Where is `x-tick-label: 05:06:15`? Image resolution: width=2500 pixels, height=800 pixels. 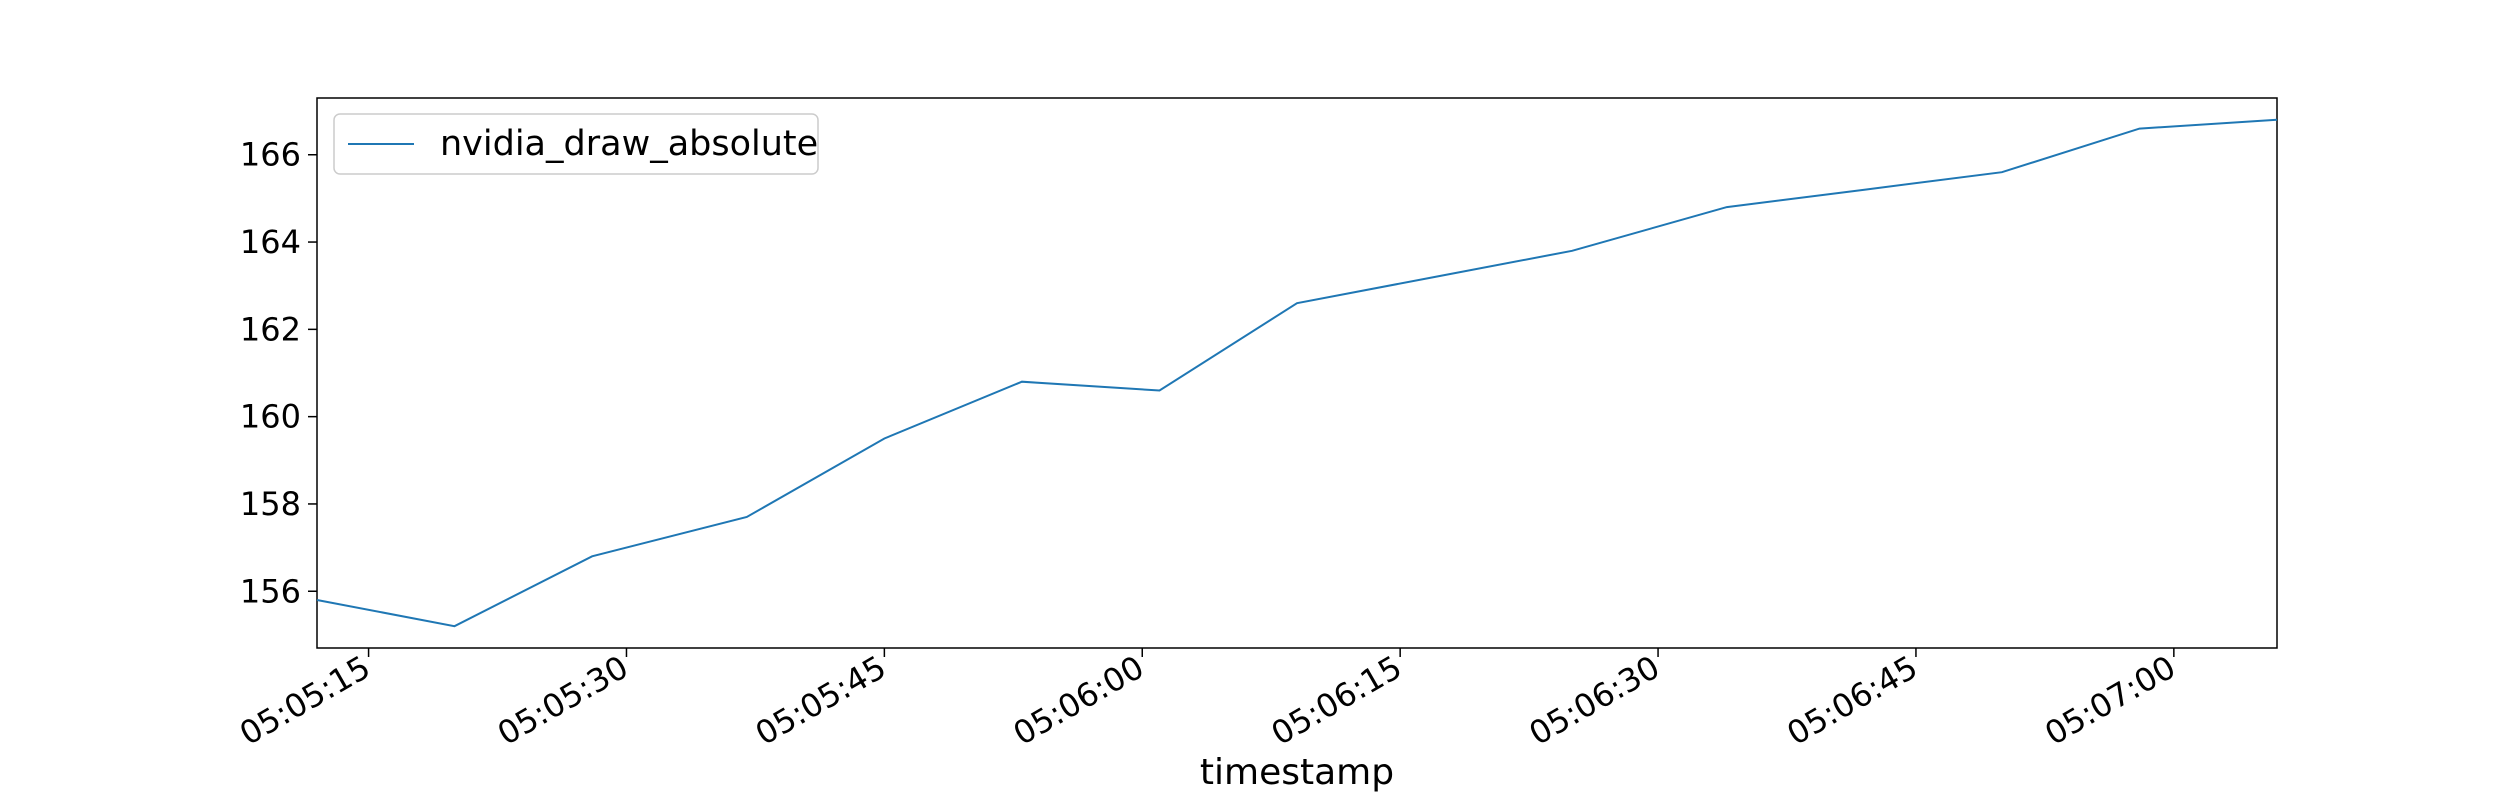 x-tick-label: 05:06:15 is located at coordinates (1336, 700).